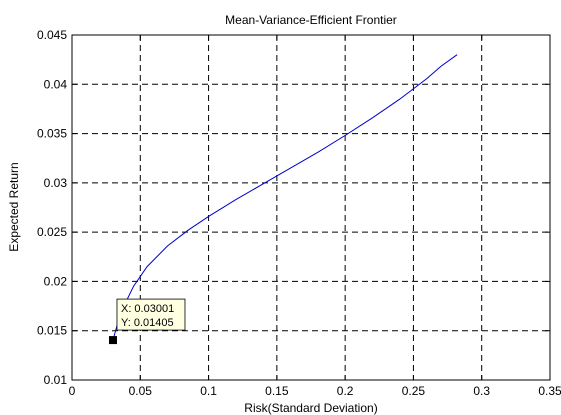 This screenshot has width=561, height=415. I want to click on chart-title: Mean-Variance-Efficient Frontier, so click(311, 20).